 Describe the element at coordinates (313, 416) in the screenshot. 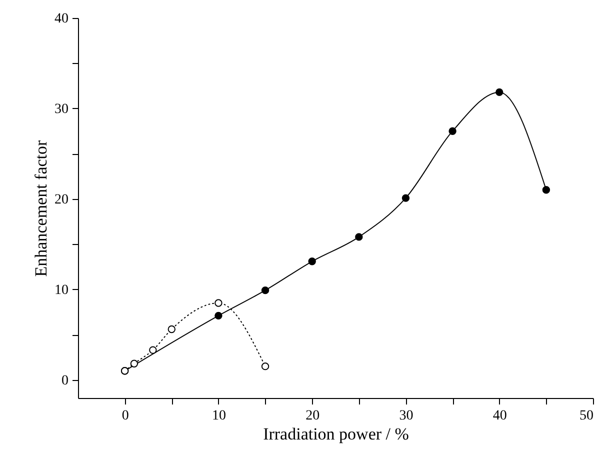

I see `x-tick-label: 20` at that location.